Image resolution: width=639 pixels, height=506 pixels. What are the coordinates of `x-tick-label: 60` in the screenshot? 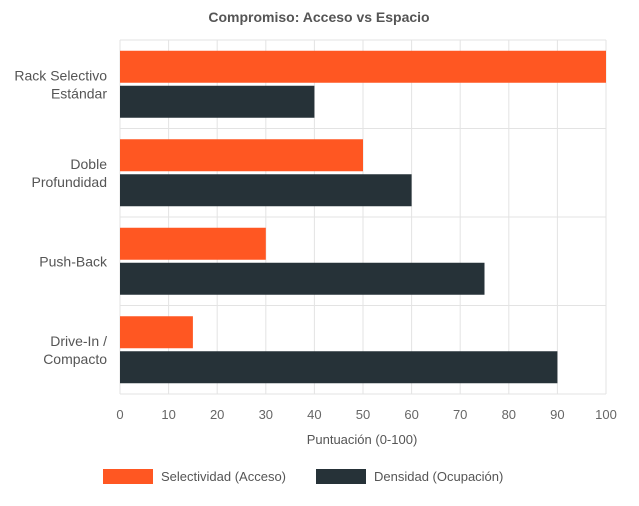 It's located at (411, 414).